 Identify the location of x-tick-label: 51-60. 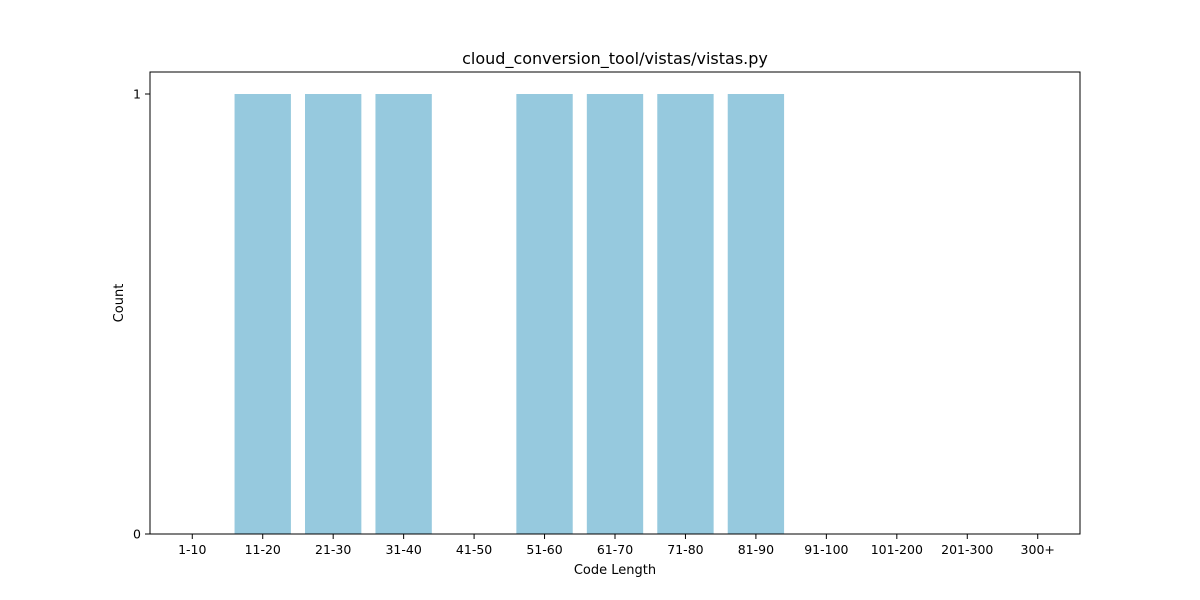
(544, 549).